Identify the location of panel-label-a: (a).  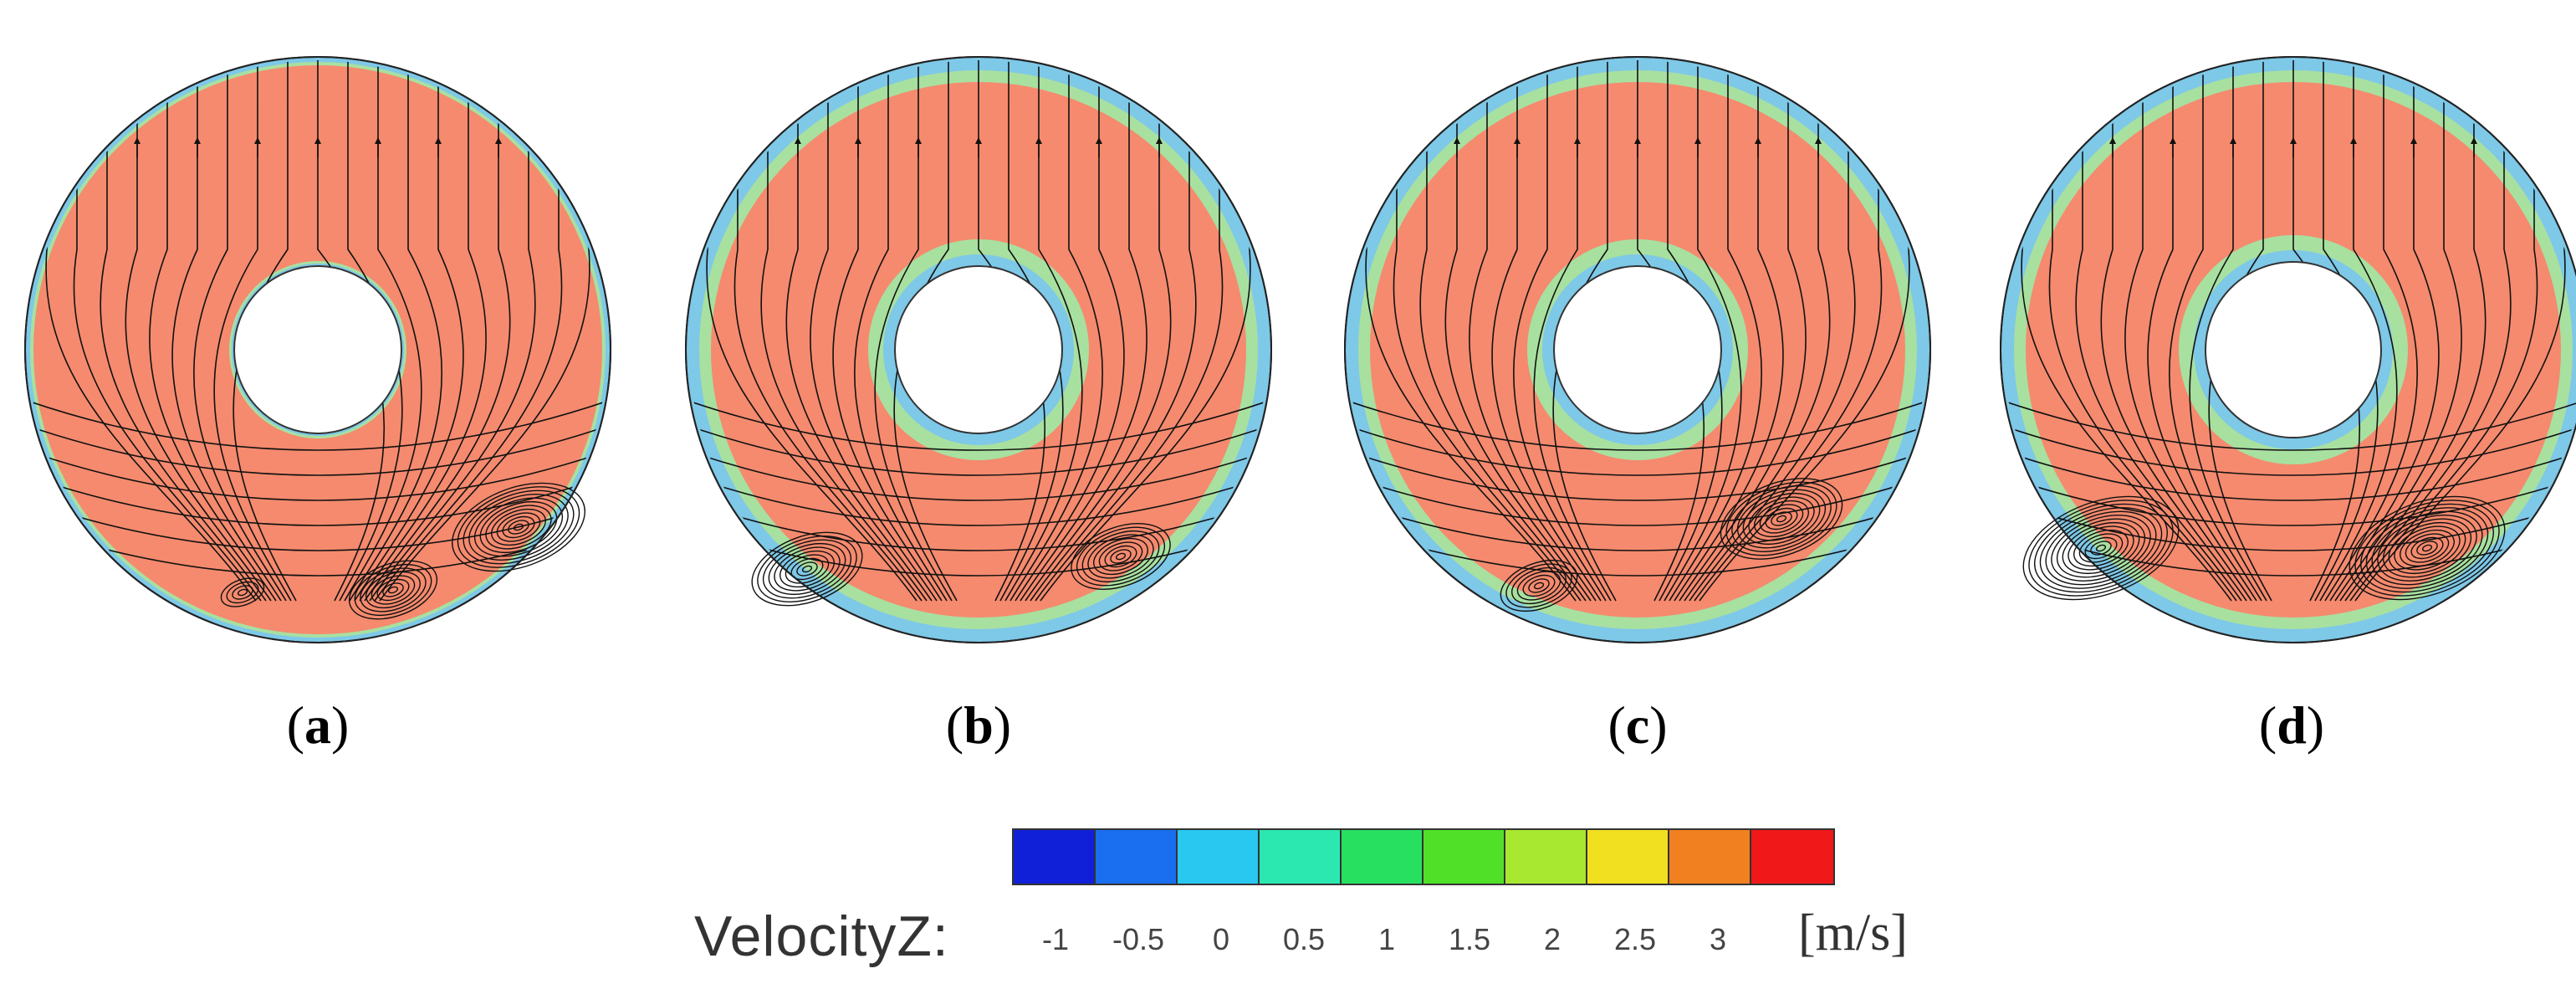
(318, 725).